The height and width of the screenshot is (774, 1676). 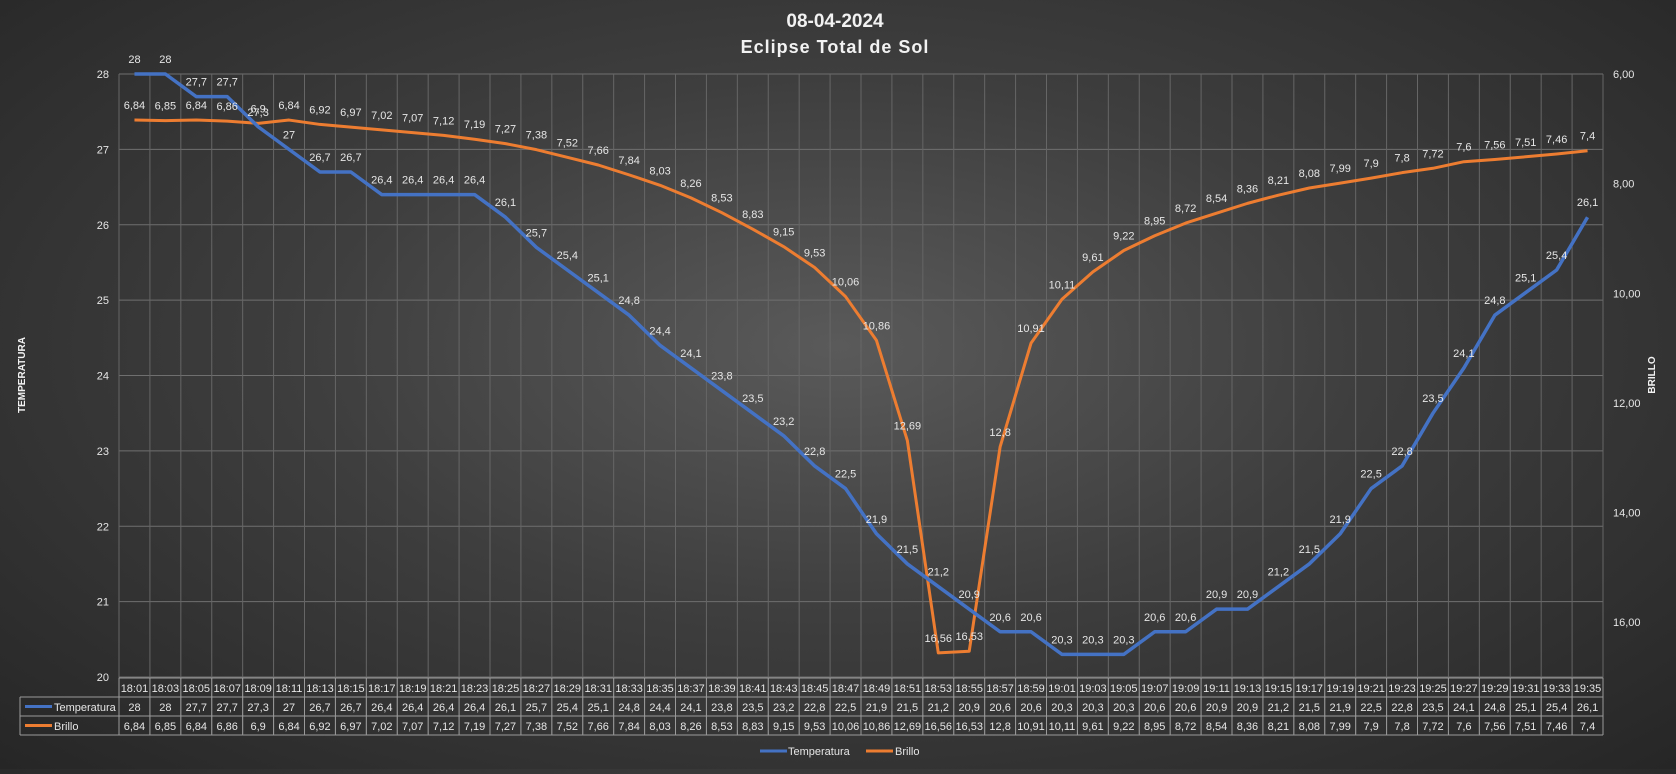 What do you see at coordinates (1627, 294) in the screenshot?
I see `y2-tick-label: 10,00` at bounding box center [1627, 294].